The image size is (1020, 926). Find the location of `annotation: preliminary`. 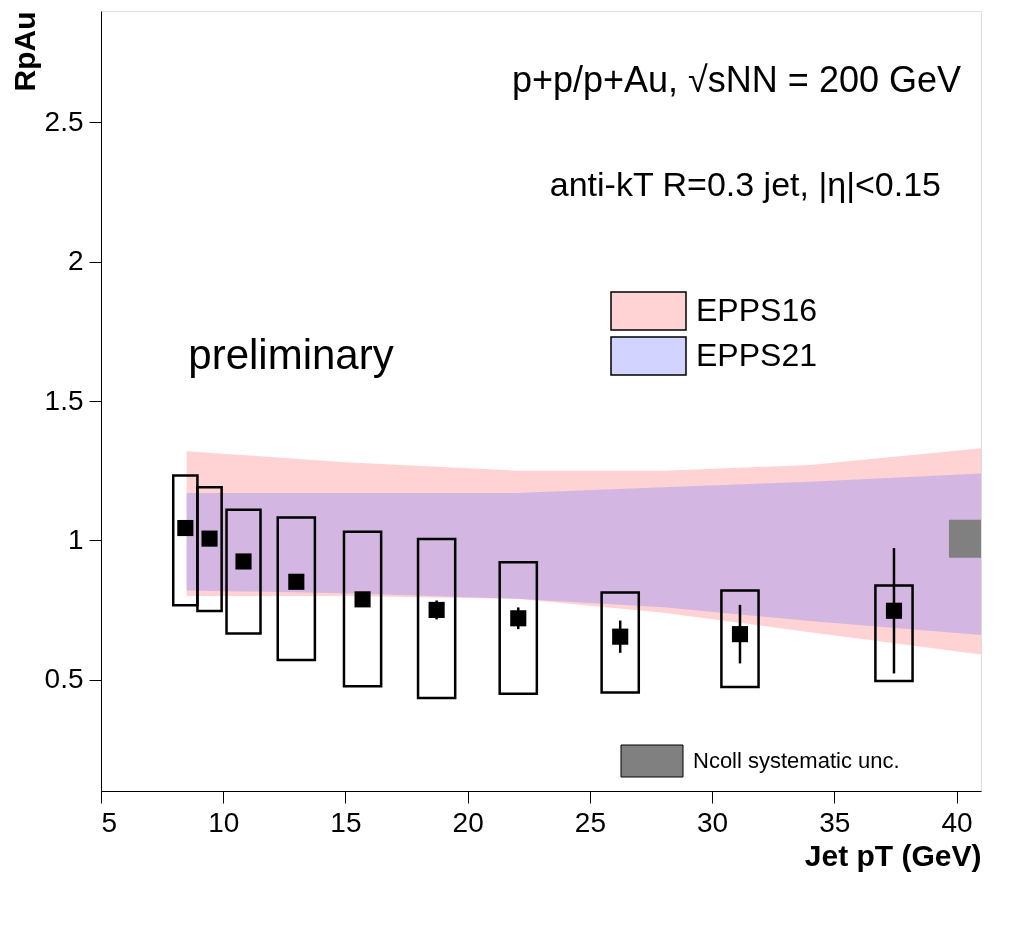

annotation: preliminary is located at coordinates (291, 354).